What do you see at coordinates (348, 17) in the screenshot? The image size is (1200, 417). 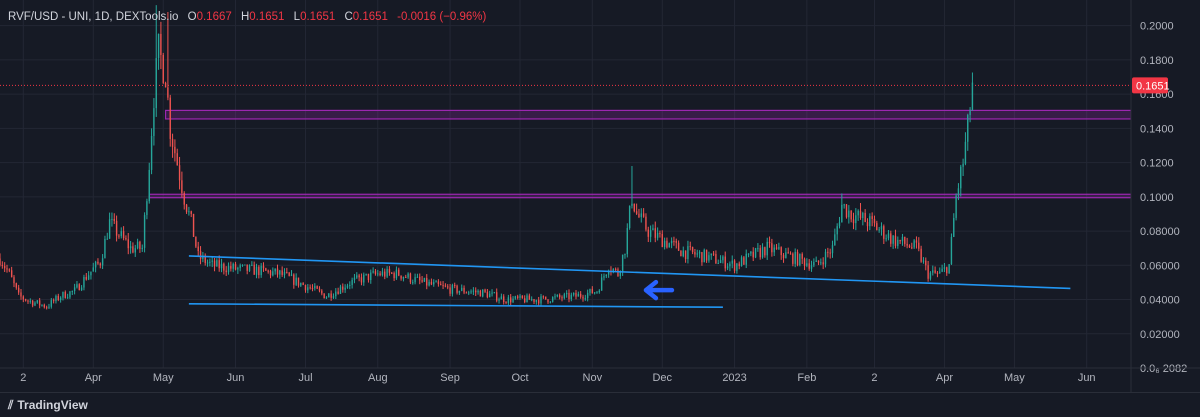 I see `close-label: C` at bounding box center [348, 17].